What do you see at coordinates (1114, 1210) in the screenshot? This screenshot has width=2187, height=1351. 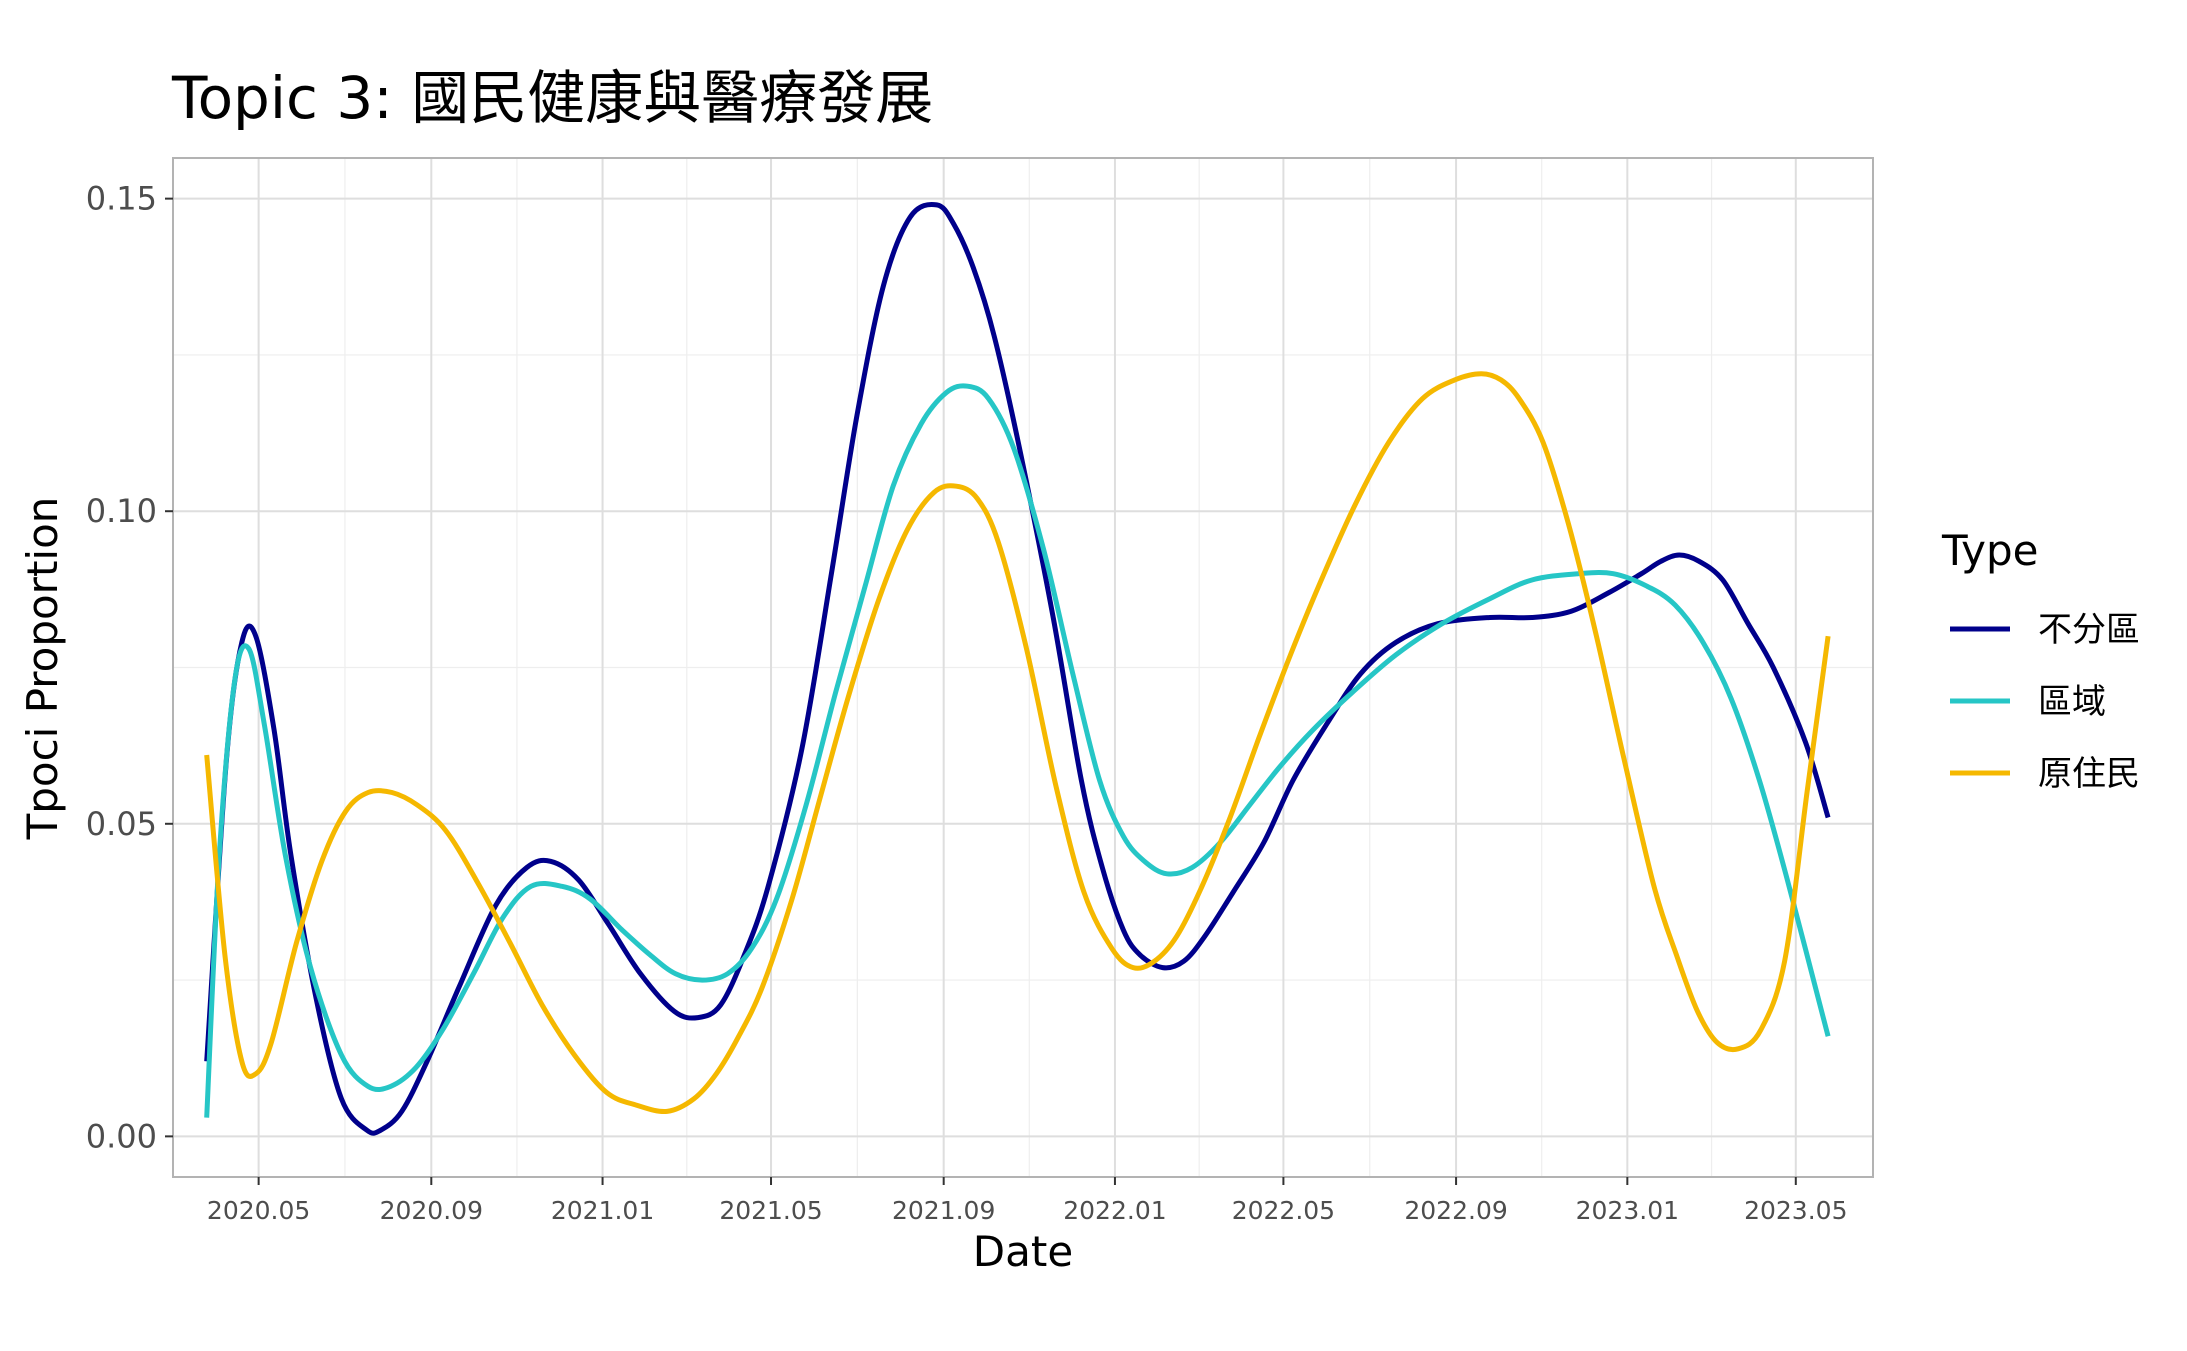 I see `x-tick-label: 2022.01` at bounding box center [1114, 1210].